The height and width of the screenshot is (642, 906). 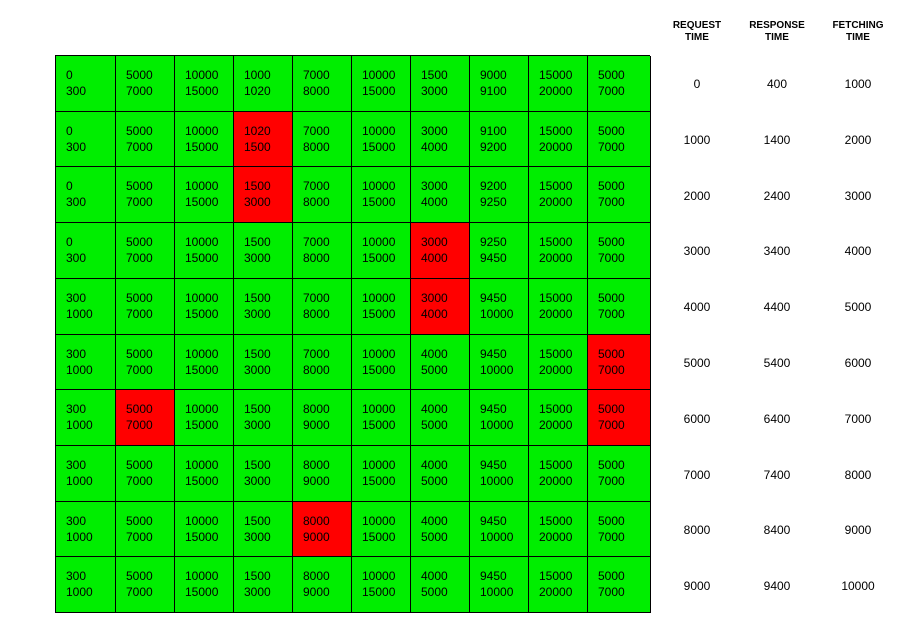 I want to click on response-time-value: 4400, so click(x=777, y=307).